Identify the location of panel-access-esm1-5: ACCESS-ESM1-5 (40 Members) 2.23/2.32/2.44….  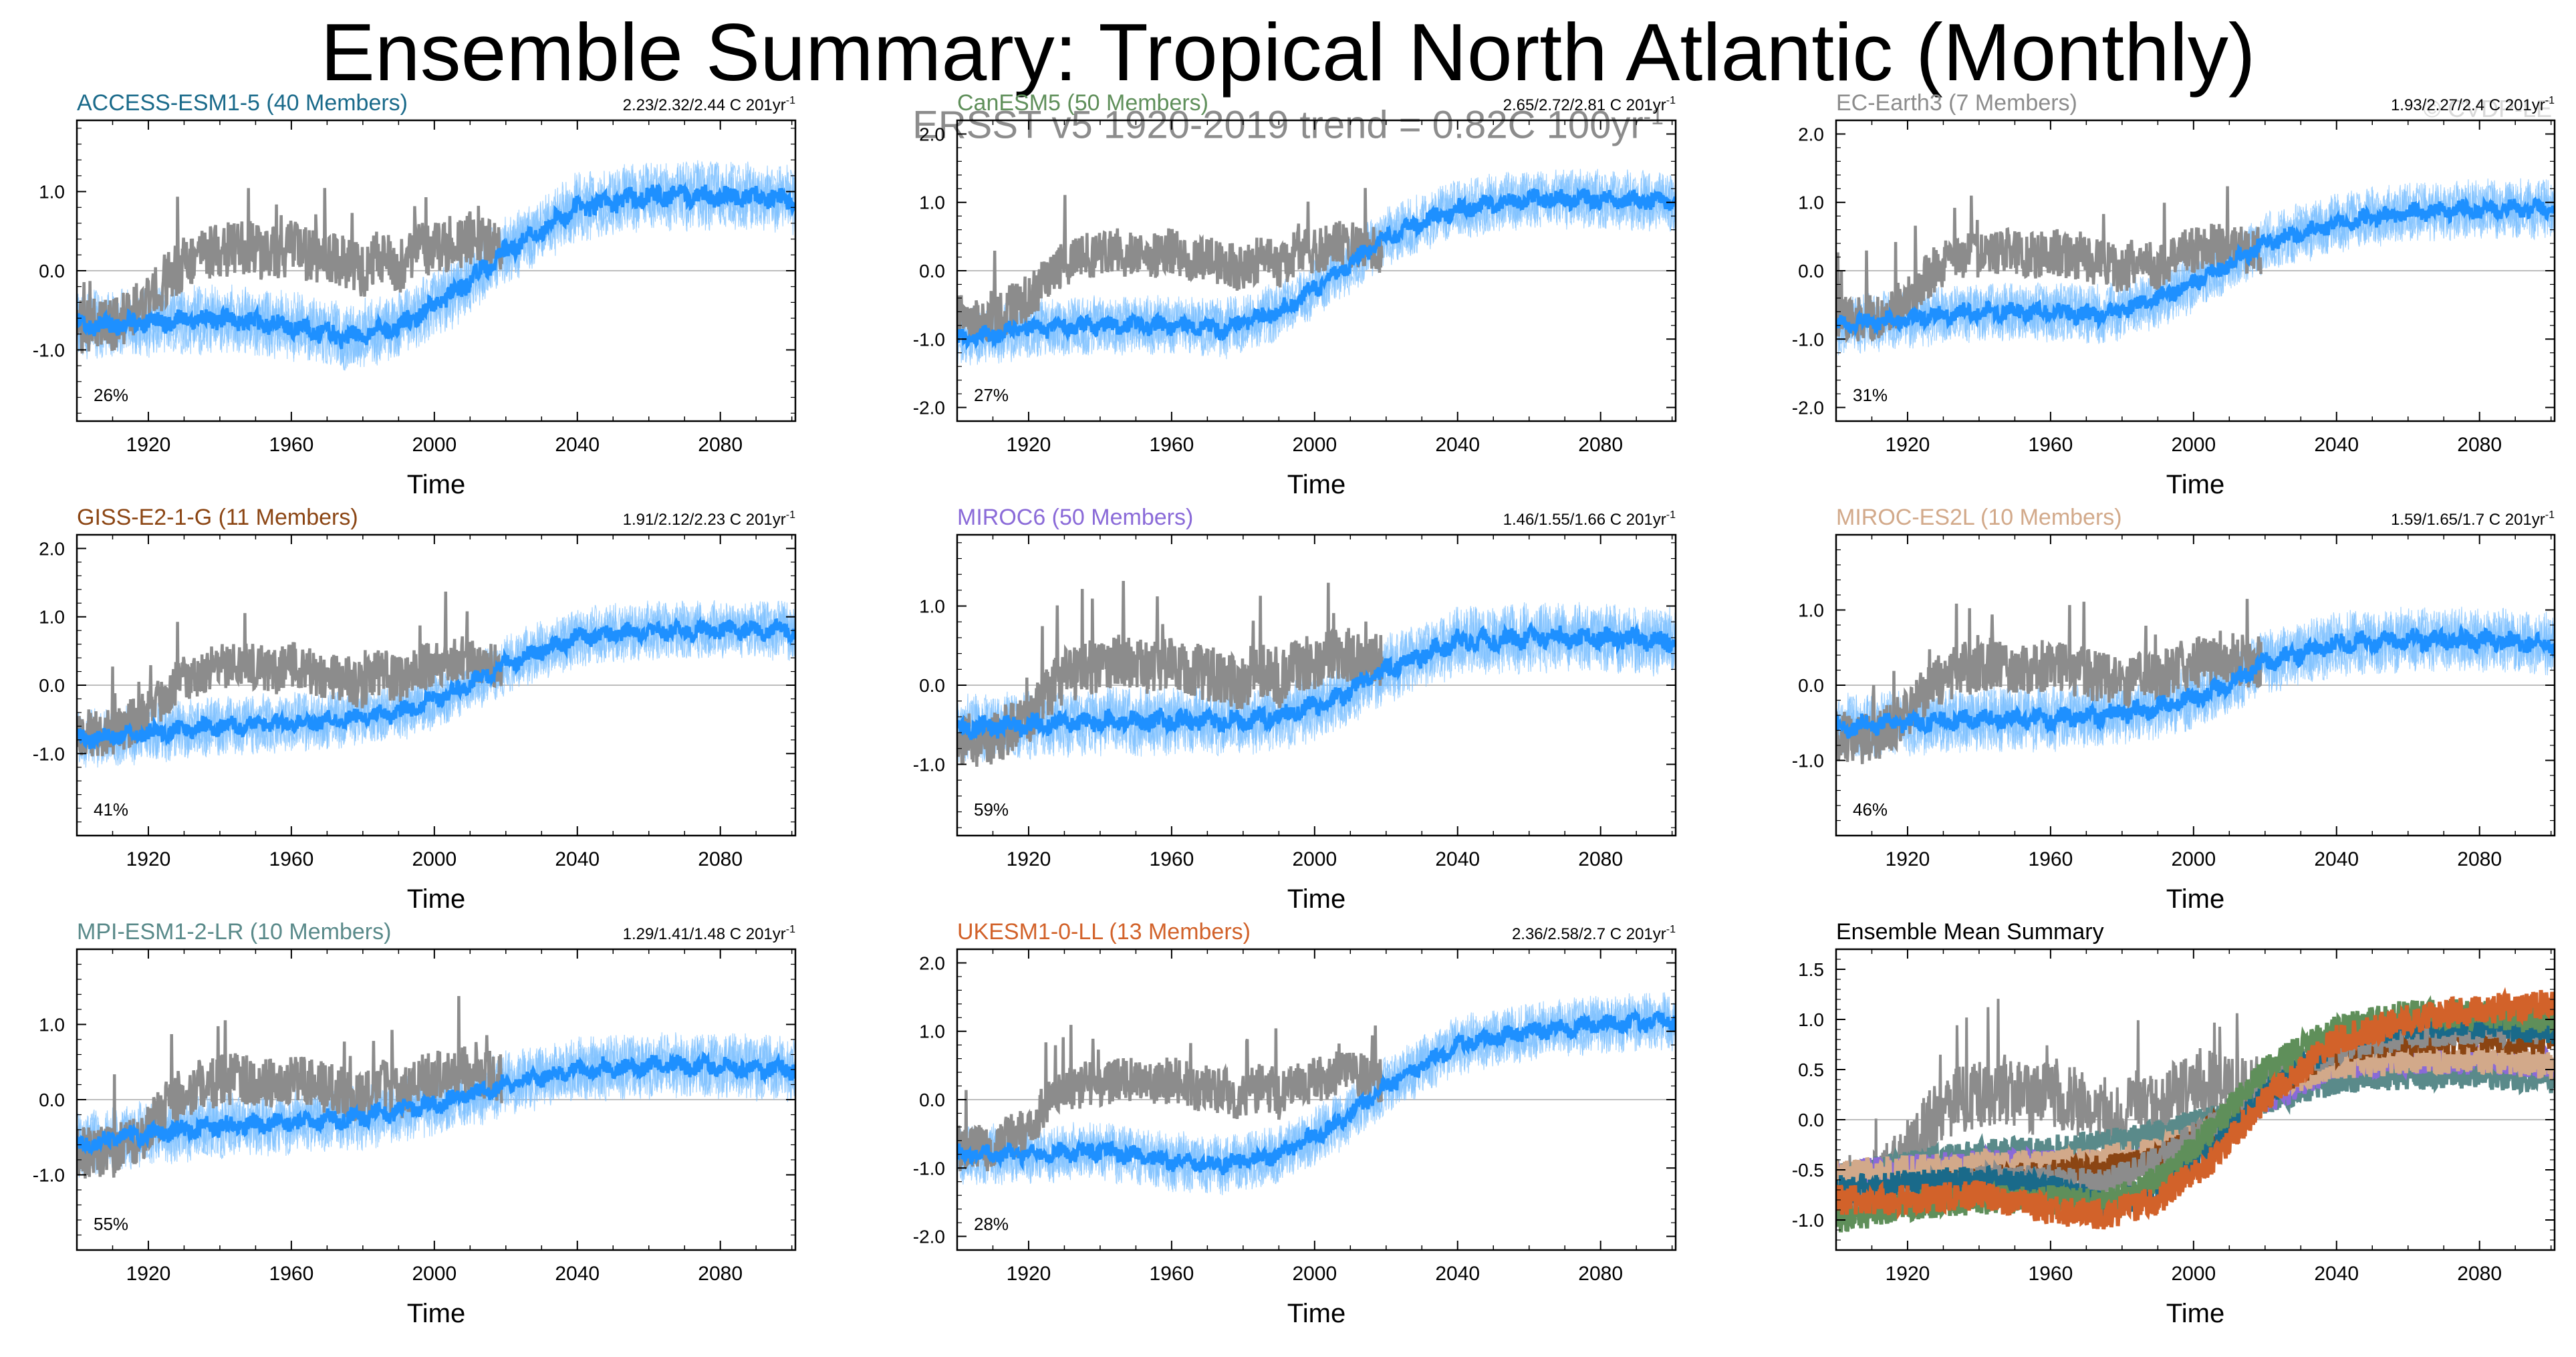
(415, 294).